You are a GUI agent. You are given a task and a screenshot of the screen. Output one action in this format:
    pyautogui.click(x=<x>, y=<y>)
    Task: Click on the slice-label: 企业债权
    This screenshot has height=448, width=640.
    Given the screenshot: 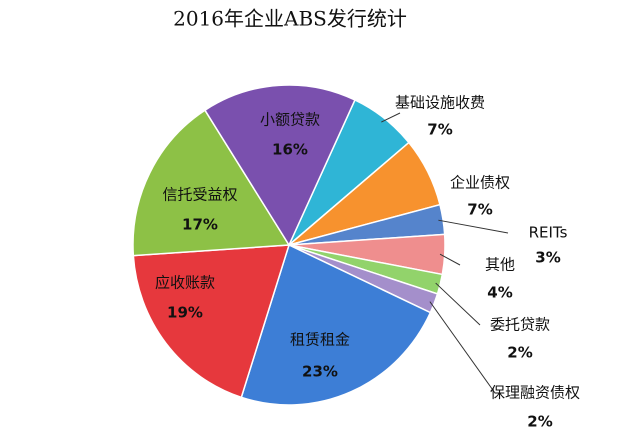 What is the action you would take?
    pyautogui.click(x=480, y=183)
    